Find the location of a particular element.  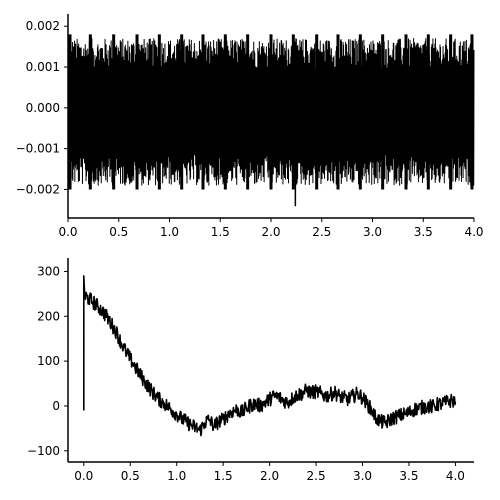

y-tick-label: 0.001 is located at coordinates (43, 67).